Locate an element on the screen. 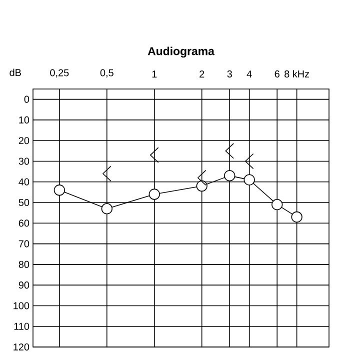 This screenshot has width=347, height=363. y-tick-label: 60 is located at coordinates (24, 223).